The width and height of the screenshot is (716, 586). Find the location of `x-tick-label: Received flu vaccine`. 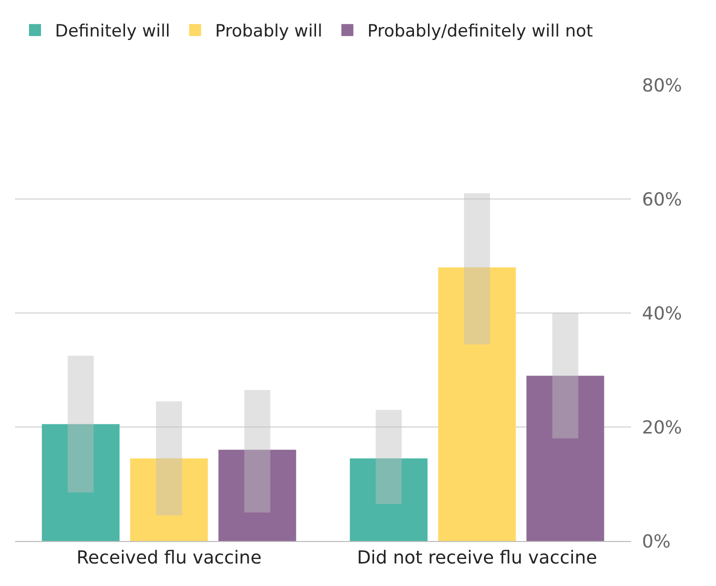

x-tick-label: Received flu vaccine is located at coordinates (169, 558).